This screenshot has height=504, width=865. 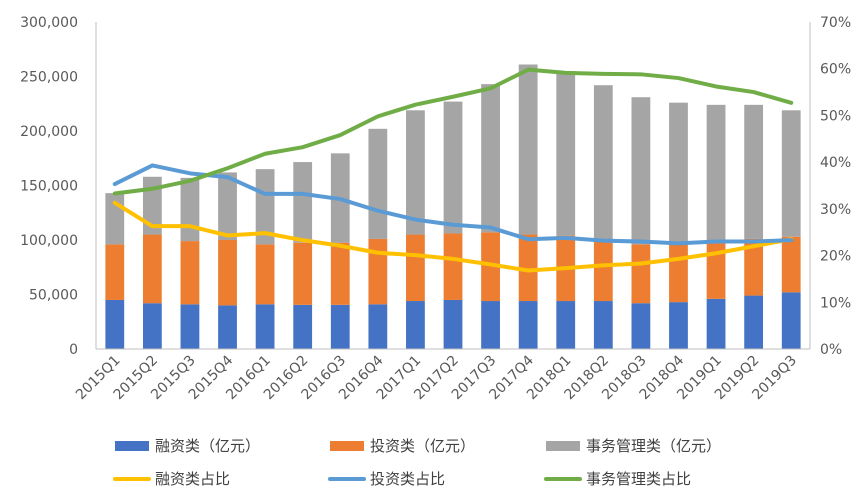 I want to click on bar-series0-2018Q4, so click(x=678, y=325).